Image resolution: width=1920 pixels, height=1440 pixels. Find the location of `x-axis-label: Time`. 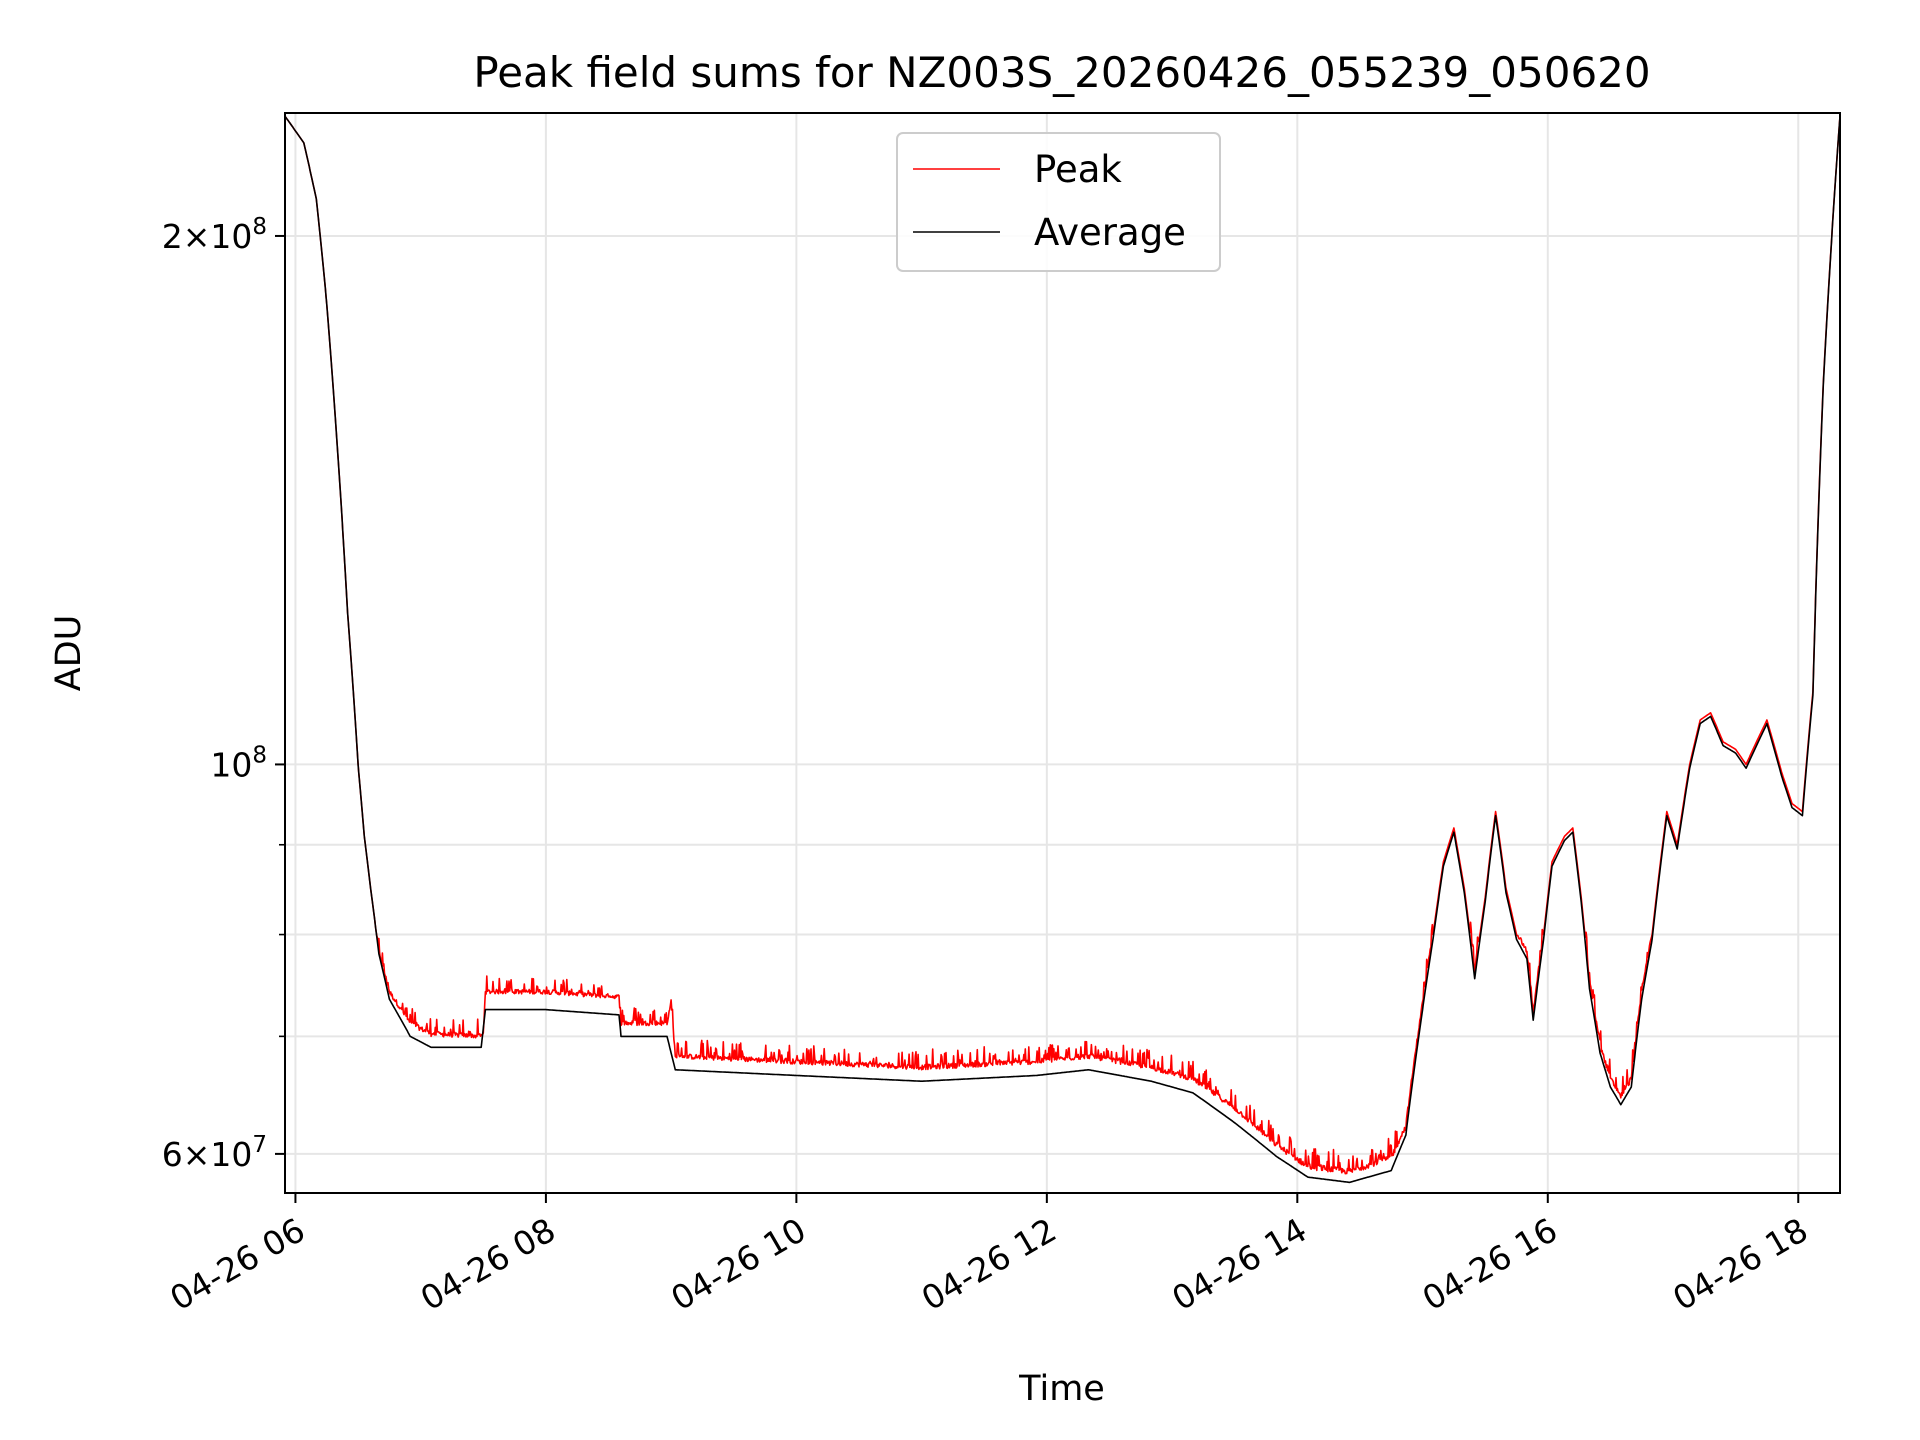

x-axis-label: Time is located at coordinates (1061, 1389).